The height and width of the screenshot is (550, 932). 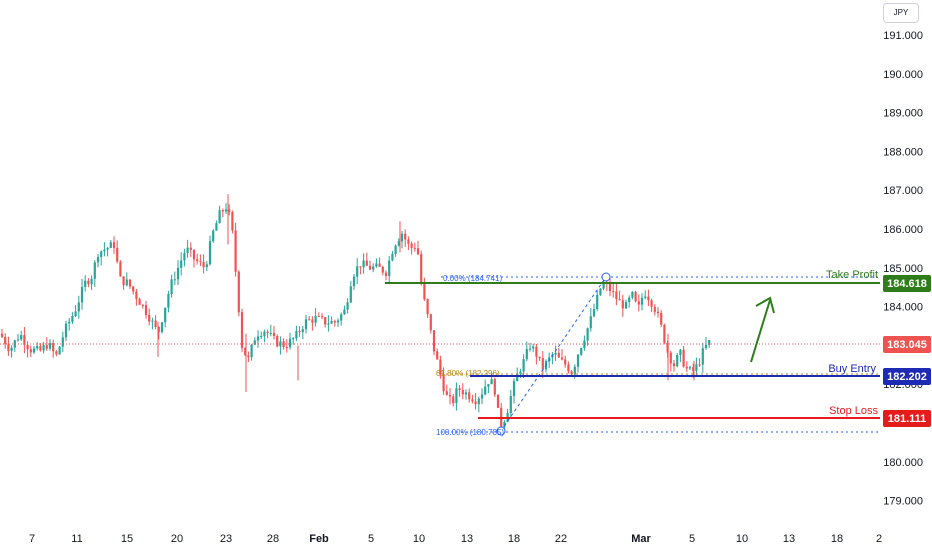 What do you see at coordinates (127, 539) in the screenshot?
I see `x-tick-label: 15` at bounding box center [127, 539].